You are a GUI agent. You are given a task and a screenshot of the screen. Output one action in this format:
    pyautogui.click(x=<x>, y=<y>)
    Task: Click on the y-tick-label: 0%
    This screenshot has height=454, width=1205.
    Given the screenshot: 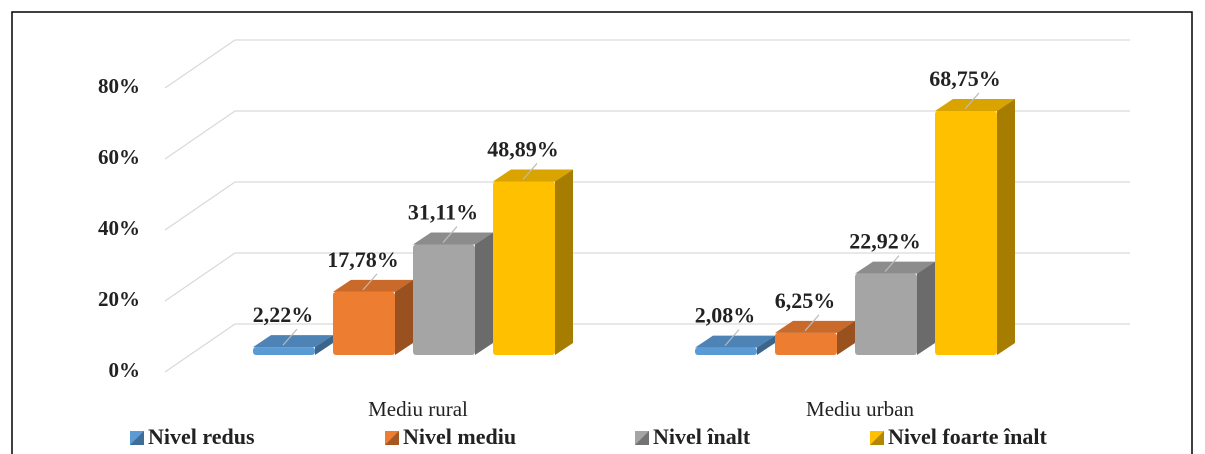 What is the action you would take?
    pyautogui.click(x=125, y=370)
    